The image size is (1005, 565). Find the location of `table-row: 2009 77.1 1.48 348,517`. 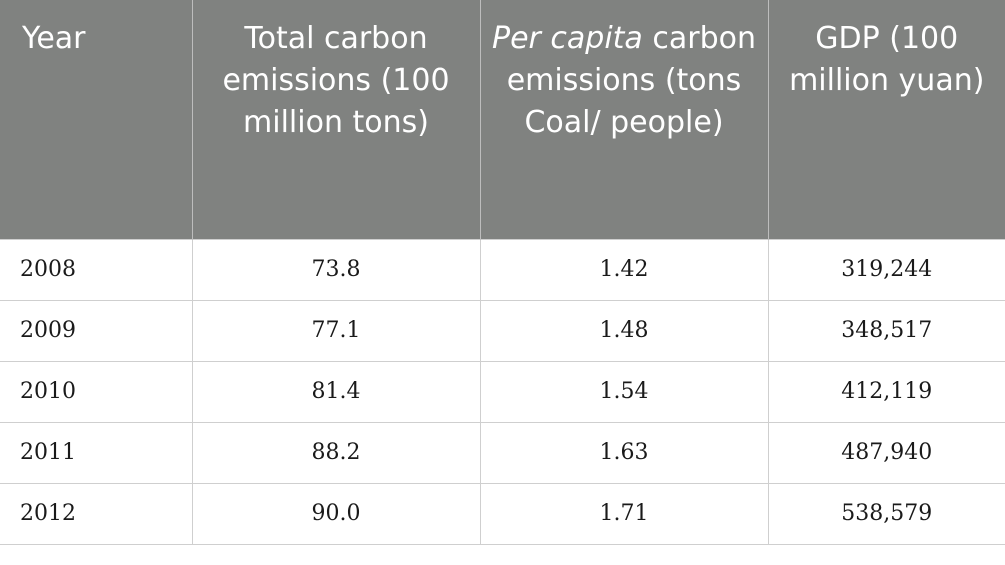

table-row: 2009 77.1 1.48 348,517 is located at coordinates (502, 330).